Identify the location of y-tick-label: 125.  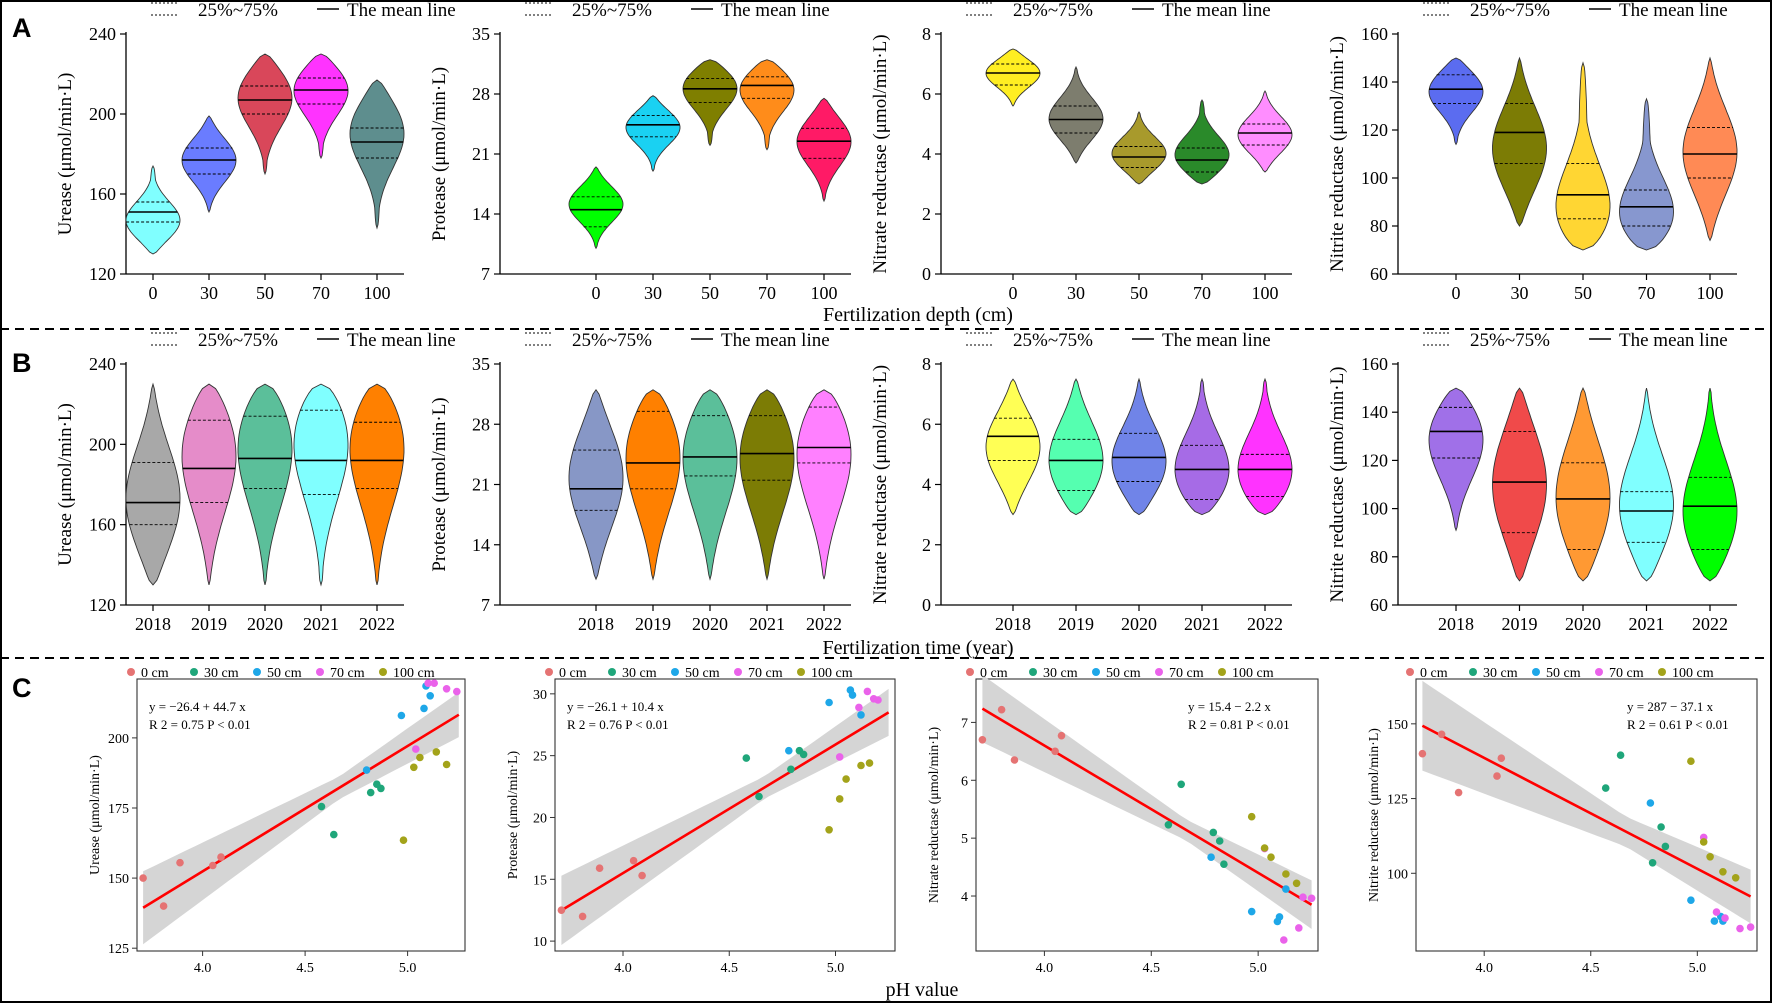
(118, 949).